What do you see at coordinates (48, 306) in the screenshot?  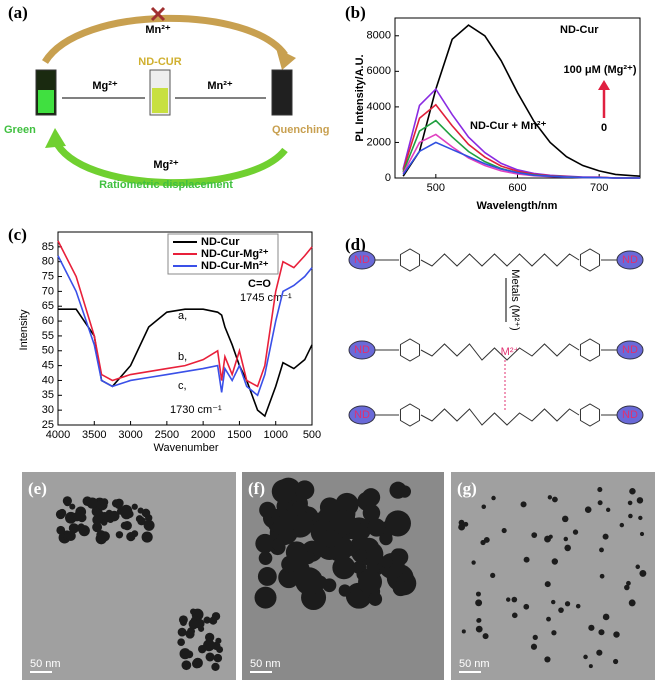 I see `y-tick-label: 65` at bounding box center [48, 306].